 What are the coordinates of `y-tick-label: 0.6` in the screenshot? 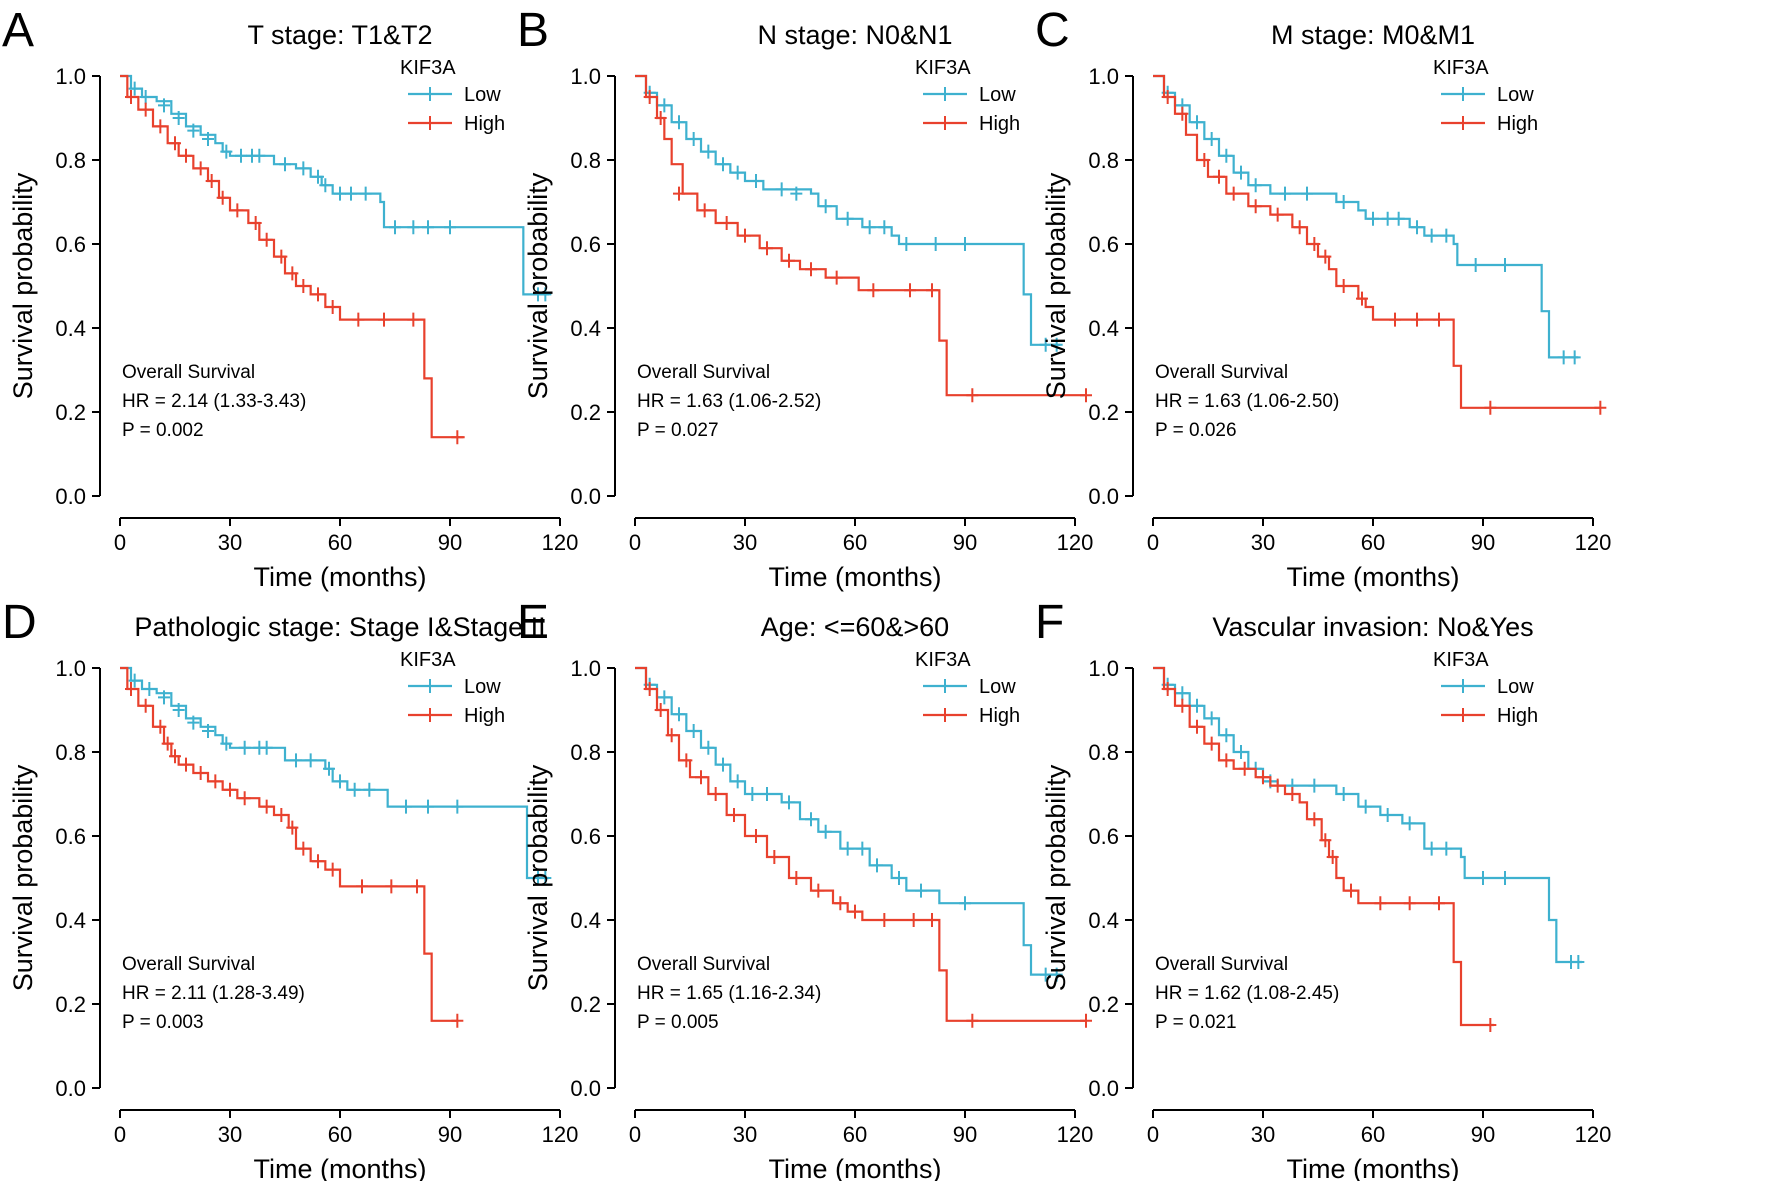 It's located at (1103, 836).